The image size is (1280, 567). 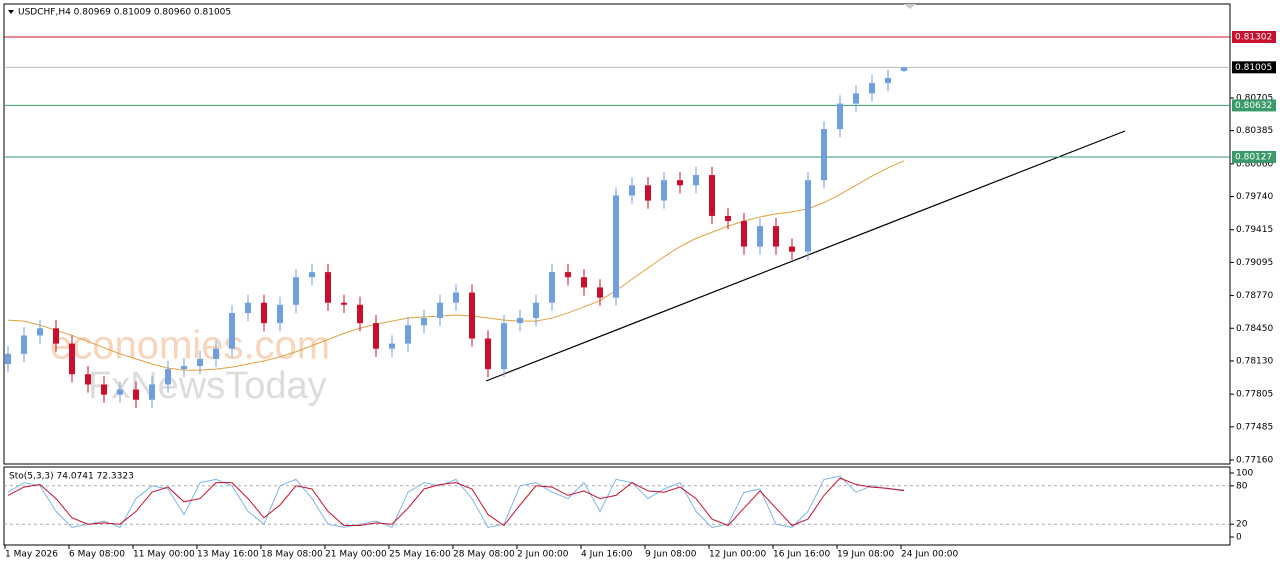 What do you see at coordinates (11, 12) in the screenshot?
I see `symbol-menu` at bounding box center [11, 12].